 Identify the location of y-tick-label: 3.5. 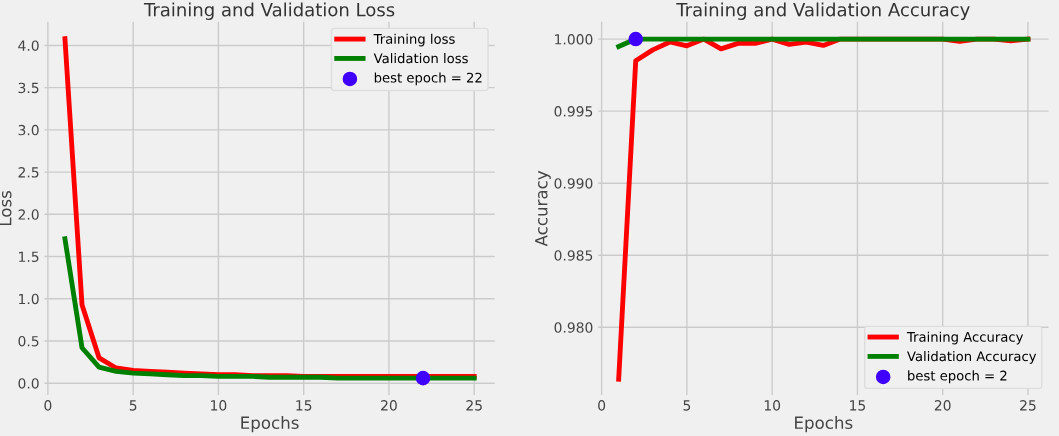
(28, 88).